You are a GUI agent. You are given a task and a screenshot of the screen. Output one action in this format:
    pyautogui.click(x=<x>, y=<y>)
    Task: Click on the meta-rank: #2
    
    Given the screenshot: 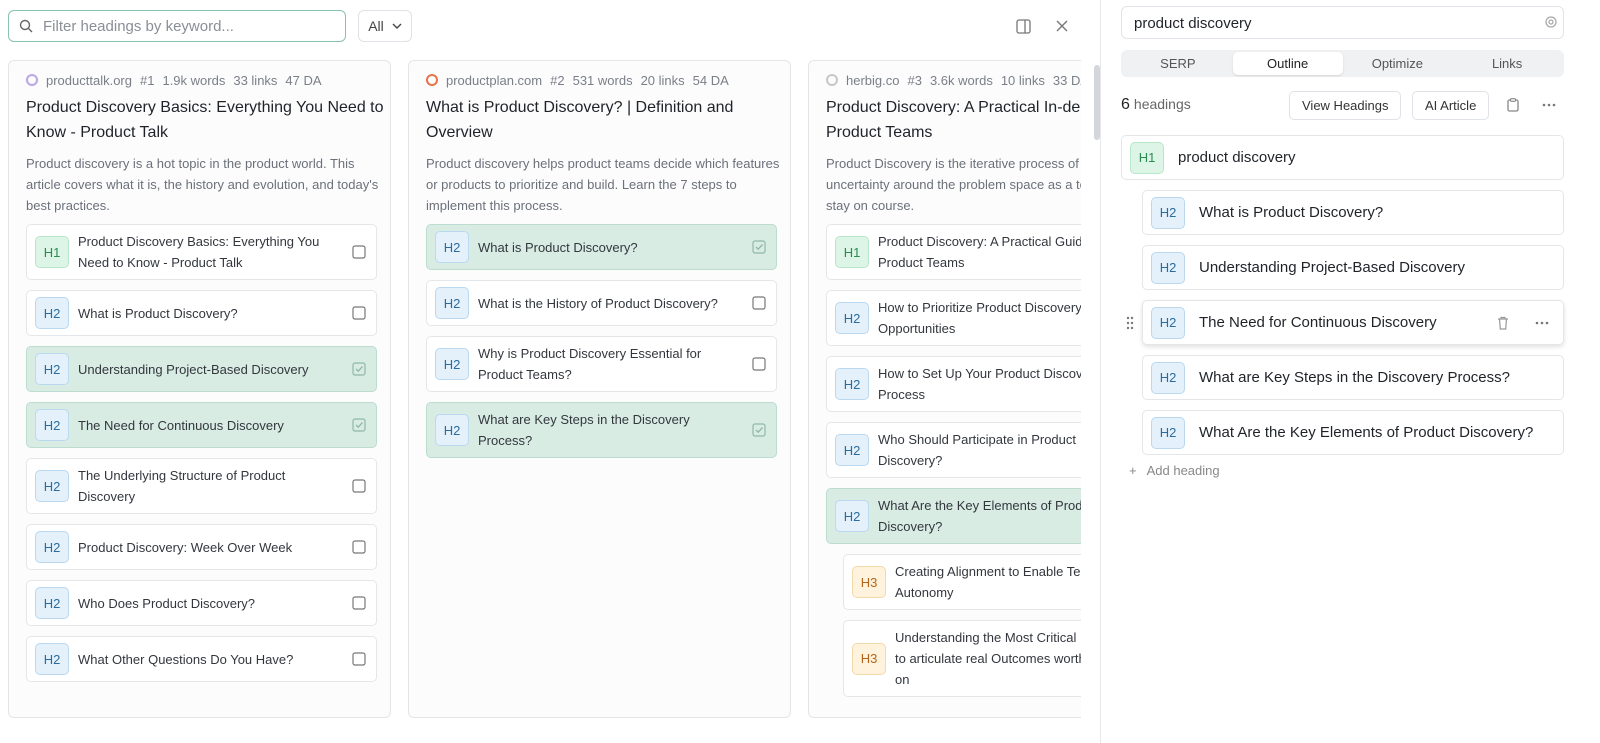 What is the action you would take?
    pyautogui.click(x=557, y=80)
    